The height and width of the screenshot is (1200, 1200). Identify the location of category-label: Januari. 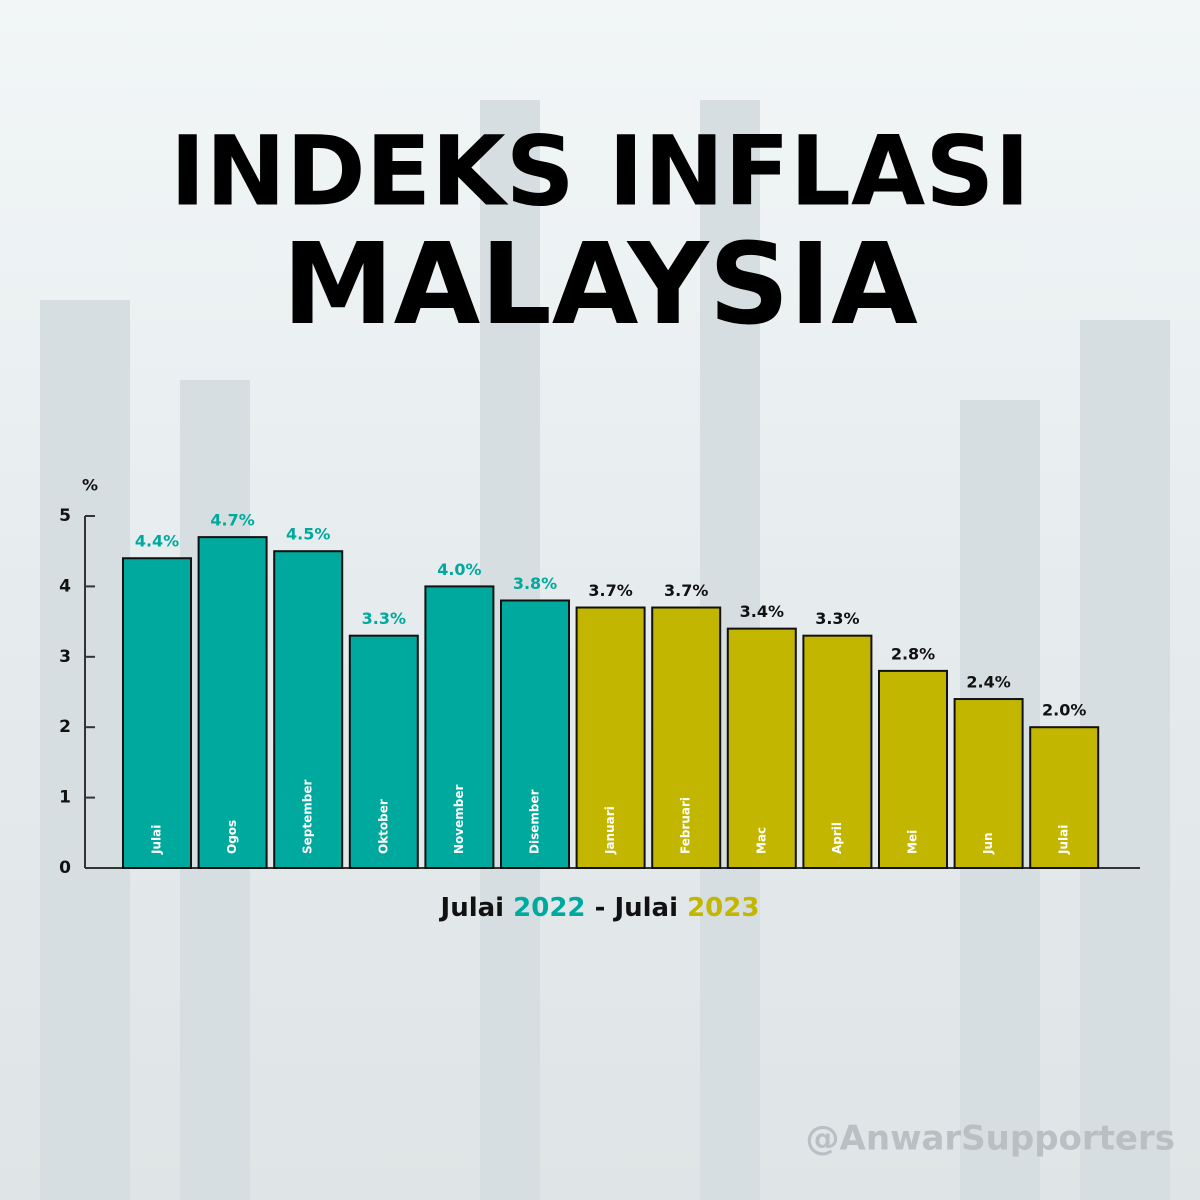
(610, 830).